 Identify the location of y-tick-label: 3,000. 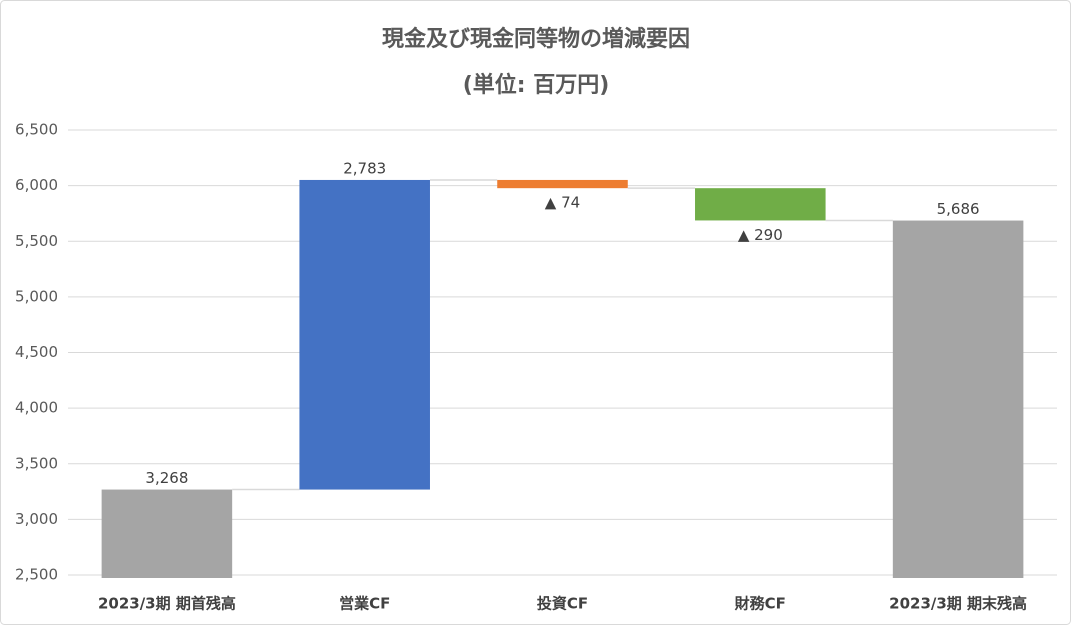
(36, 519).